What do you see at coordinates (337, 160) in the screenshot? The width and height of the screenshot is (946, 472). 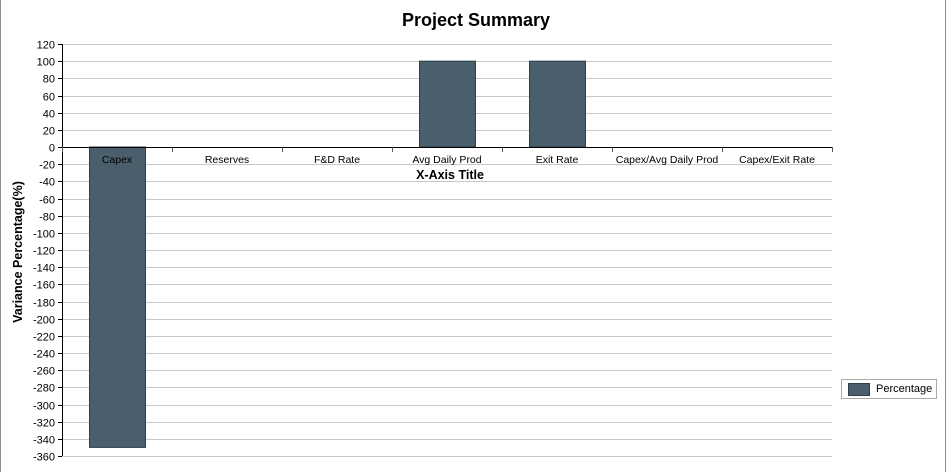 I see `x-category-label: F&D Rate` at bounding box center [337, 160].